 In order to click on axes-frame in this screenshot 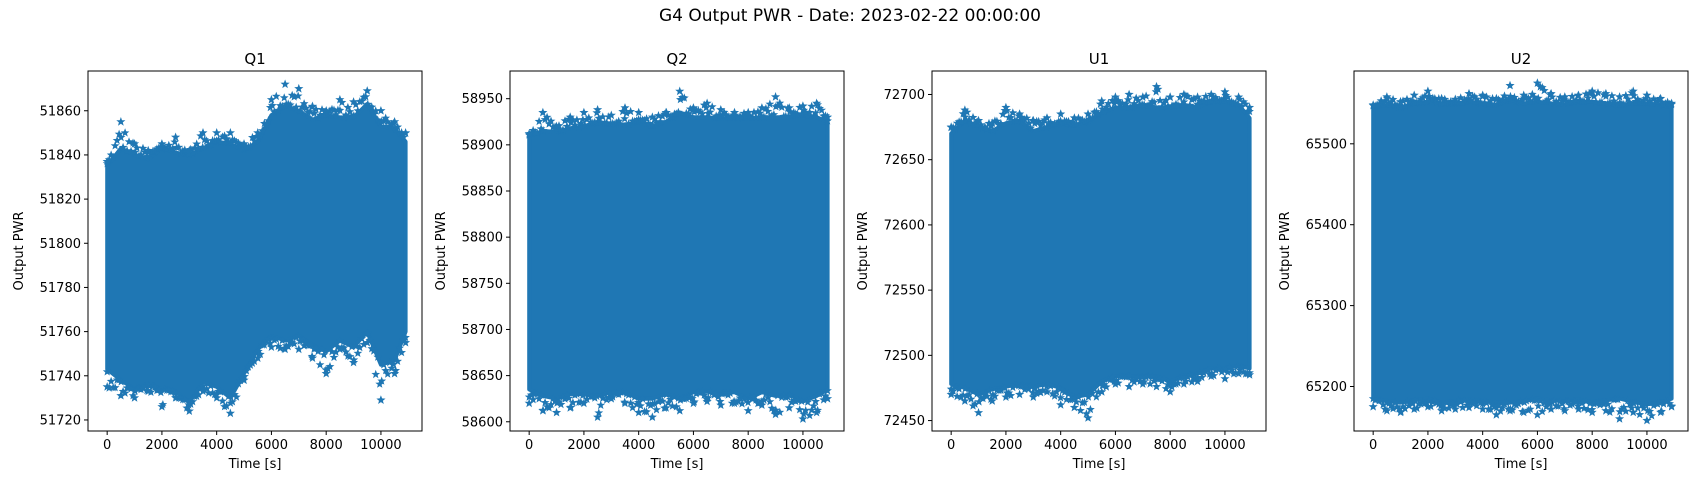, I will do `click(1099, 251)`.